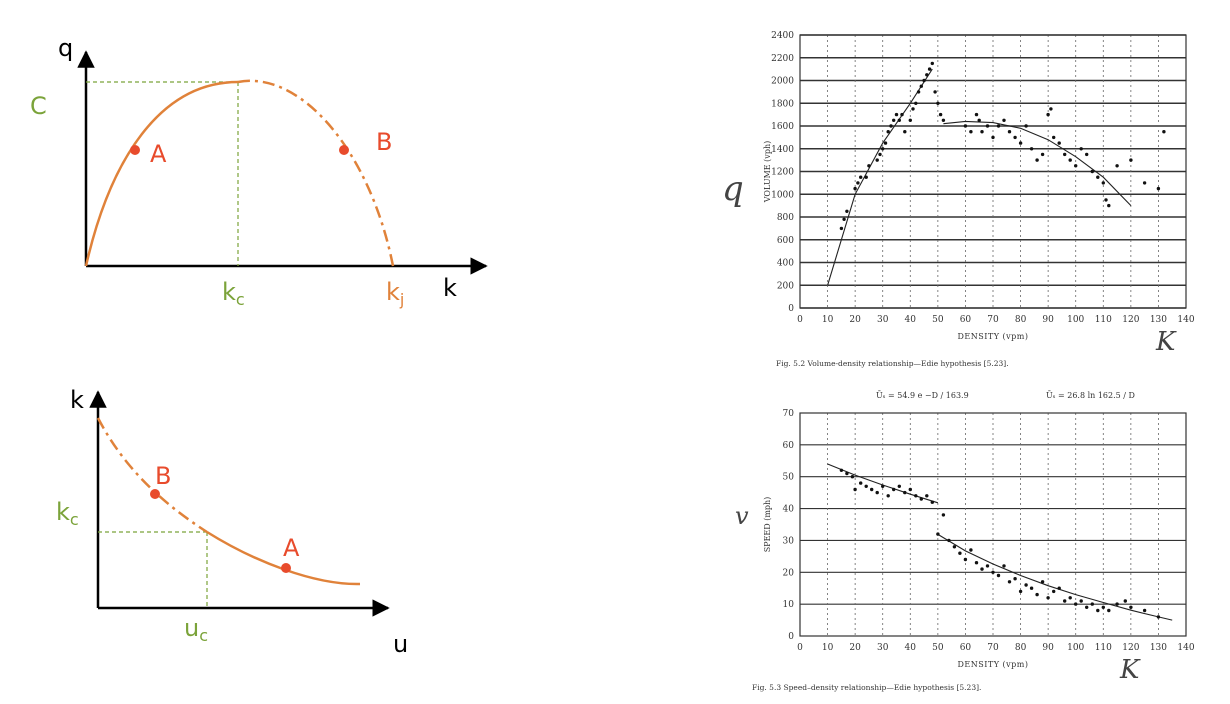 The width and height of the screenshot is (1230, 704). Describe the element at coordinates (922, 395) in the screenshot. I see `equation-left: Ūₛ = 54.9 e −D / 163.9` at that location.